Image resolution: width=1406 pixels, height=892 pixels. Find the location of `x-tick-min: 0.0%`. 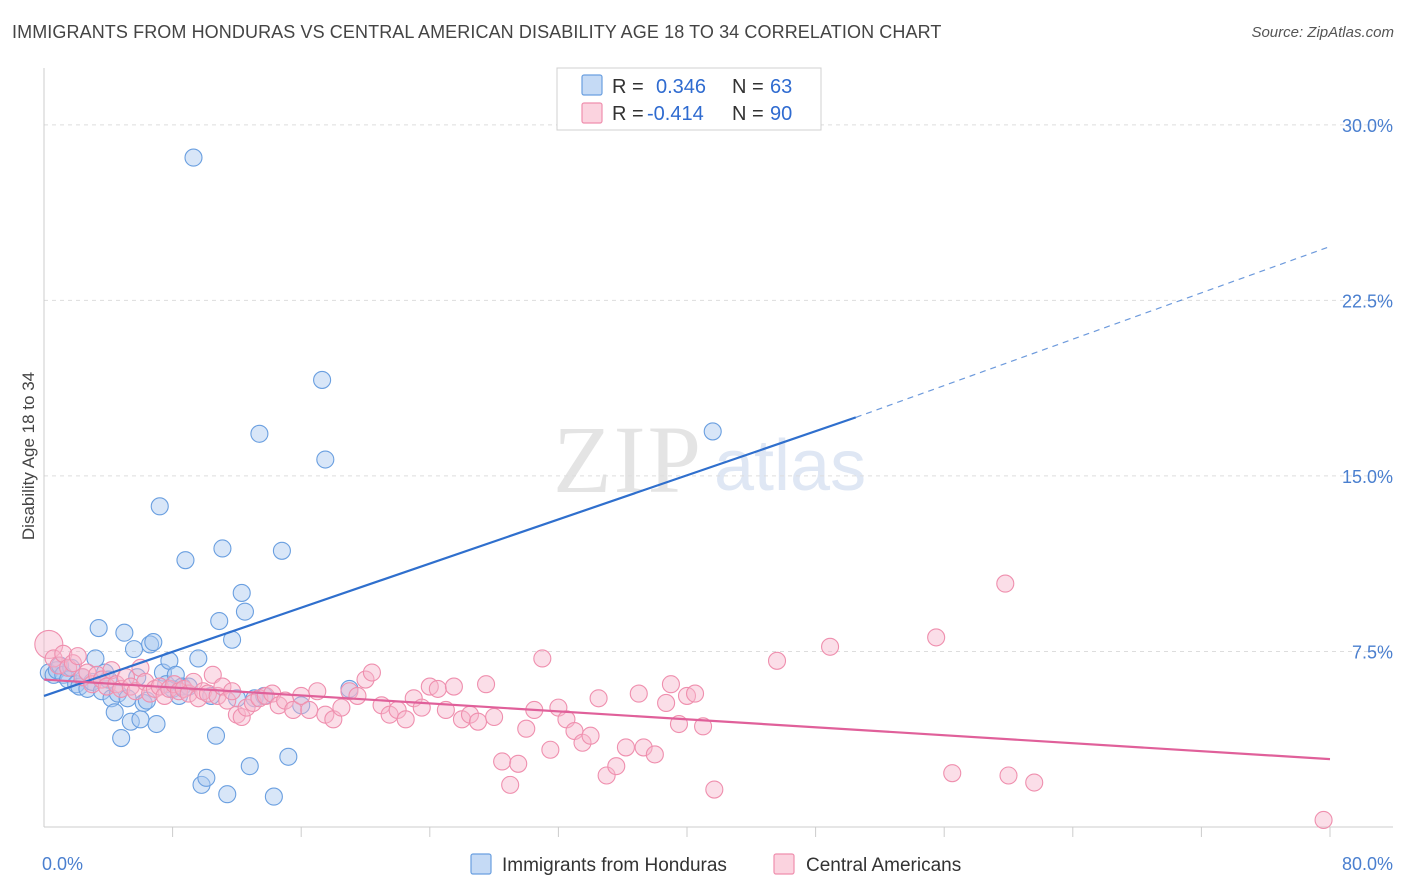

x-tick-min: 0.0% is located at coordinates (62, 864).